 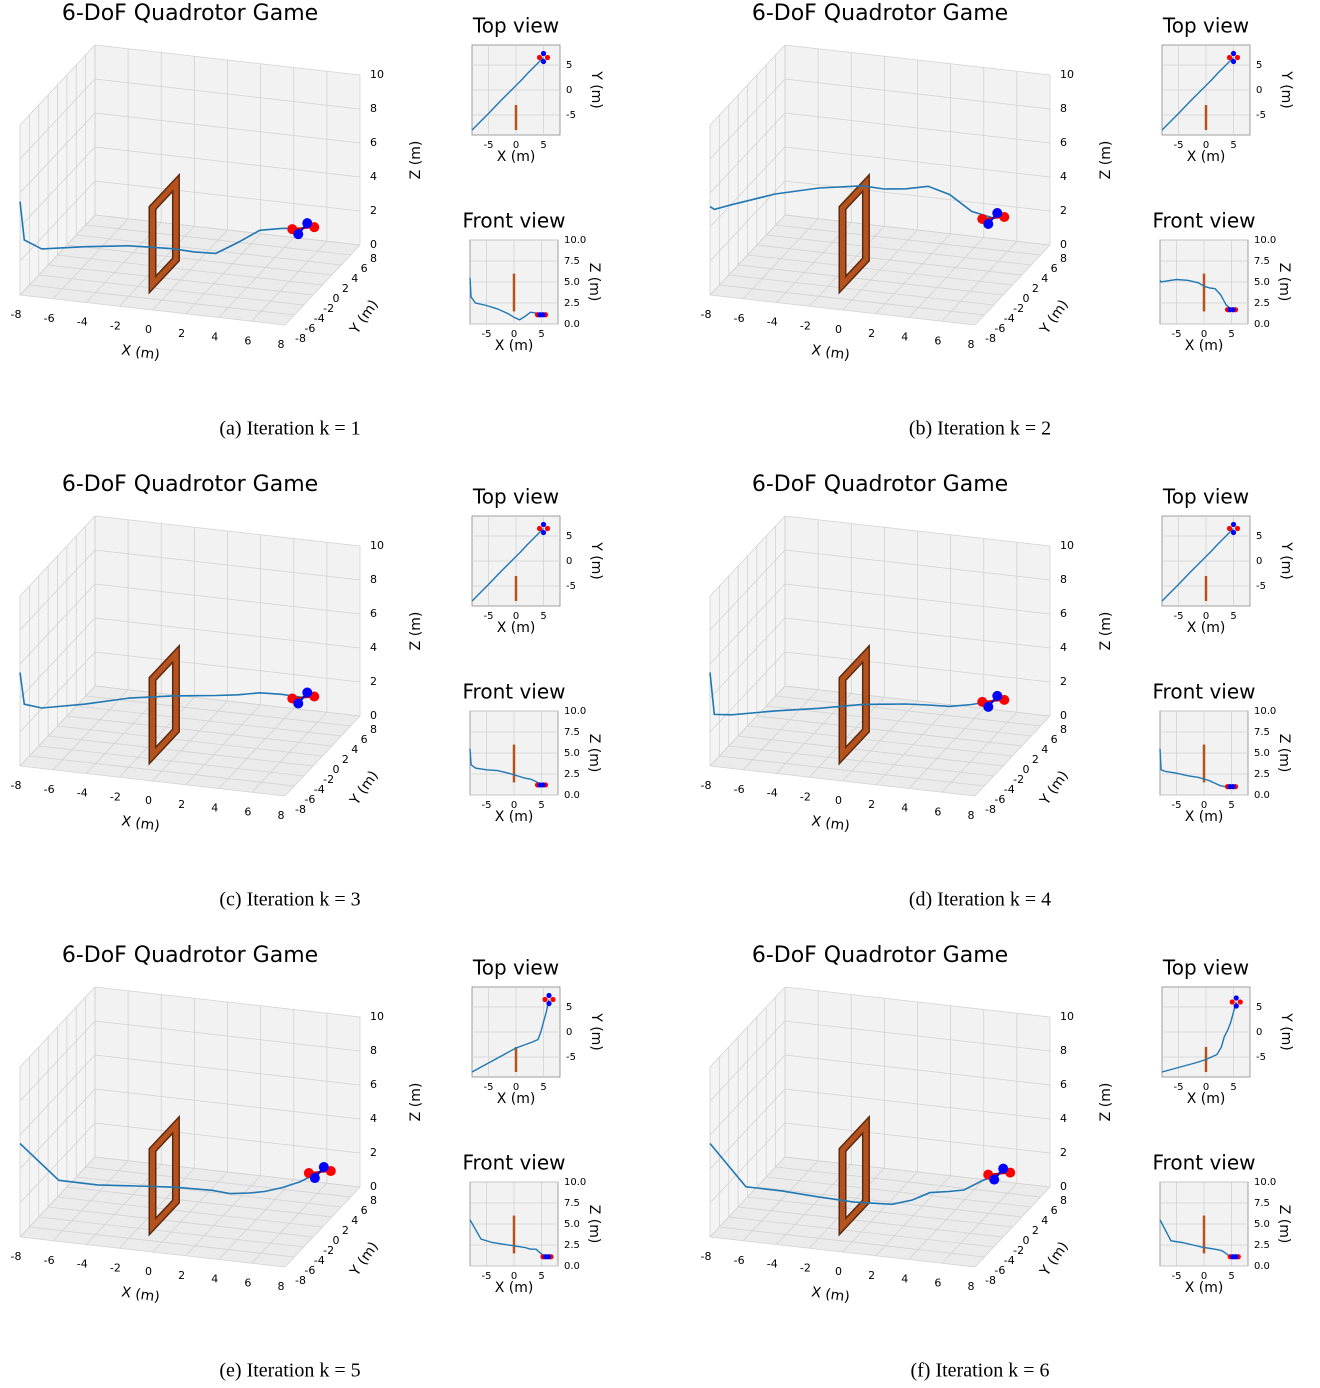 I want to click on view-title: Top view, so click(x=1205, y=968).